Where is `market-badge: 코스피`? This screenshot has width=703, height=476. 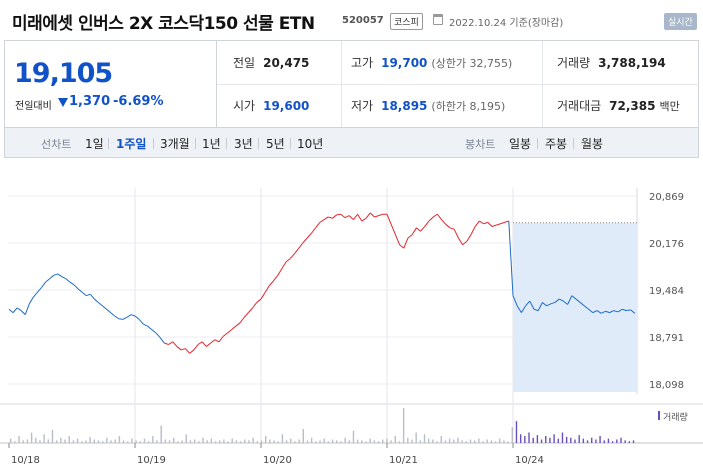
market-badge: 코스피 is located at coordinates (406, 21).